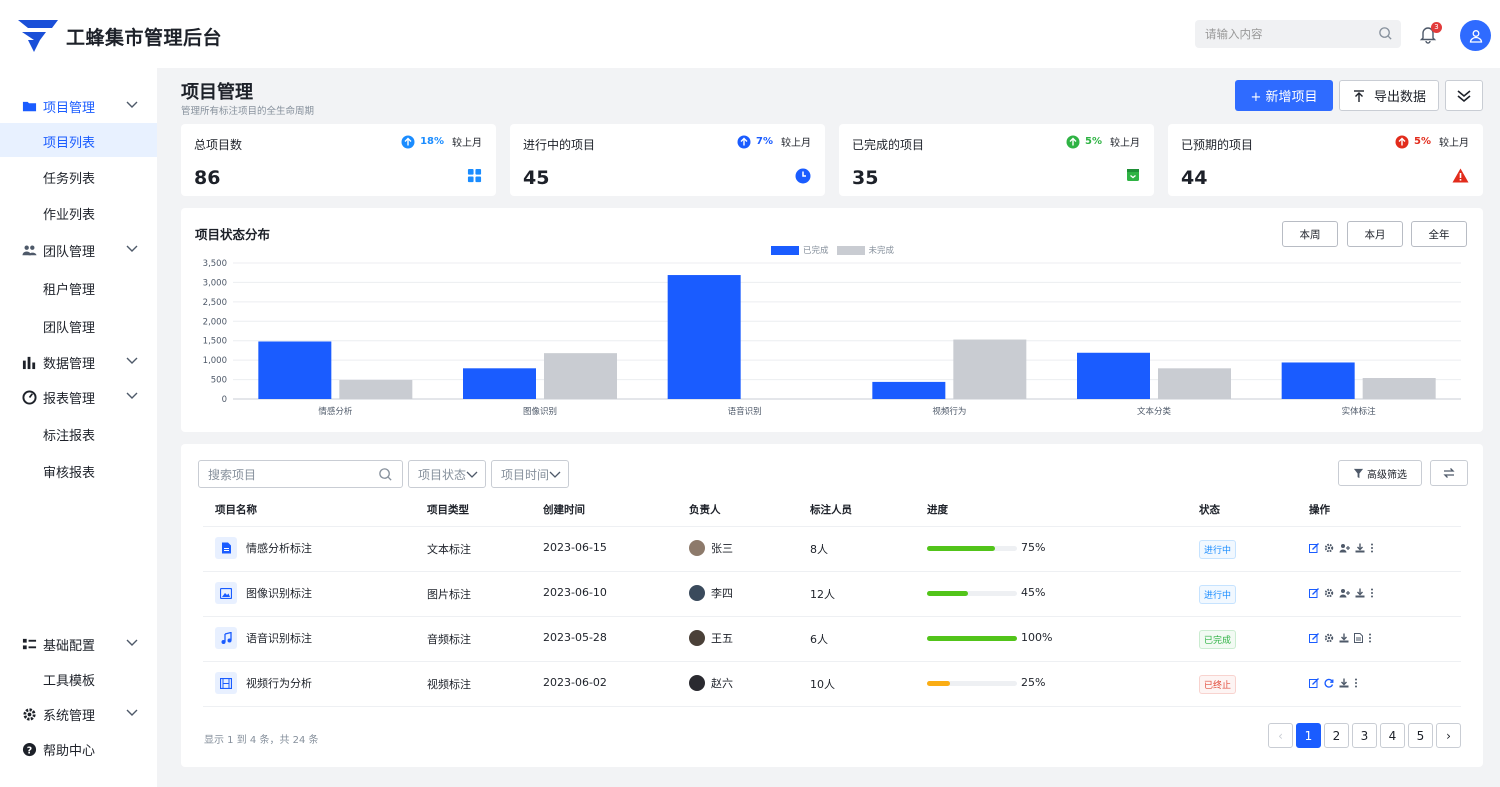  What do you see at coordinates (530, 474) in the screenshot?
I see `time-filter-select: 项目时间` at bounding box center [530, 474].